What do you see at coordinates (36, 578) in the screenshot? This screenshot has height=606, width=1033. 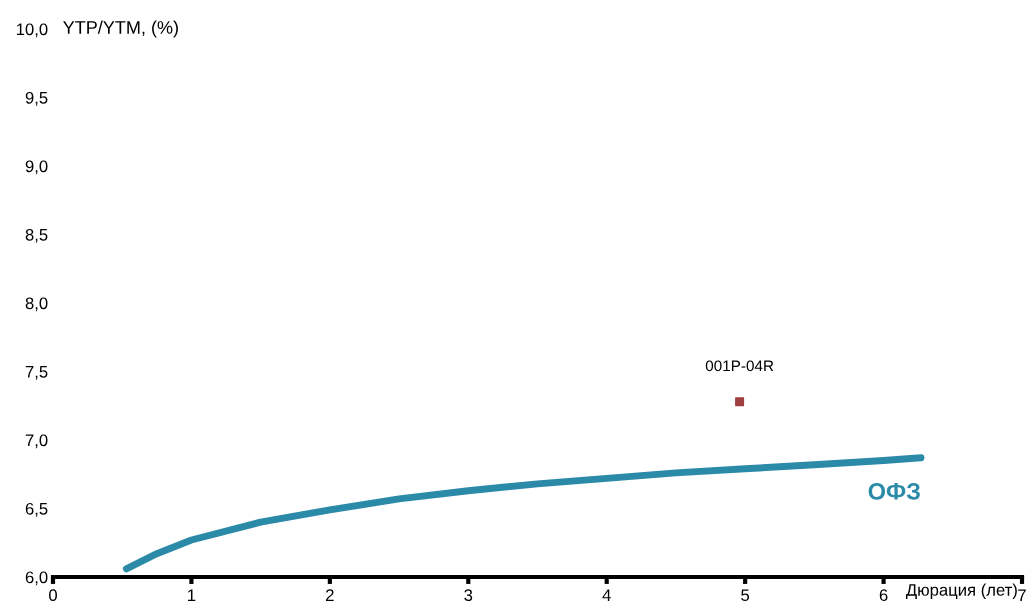 I see `y-tick-label: 6,0` at bounding box center [36, 578].